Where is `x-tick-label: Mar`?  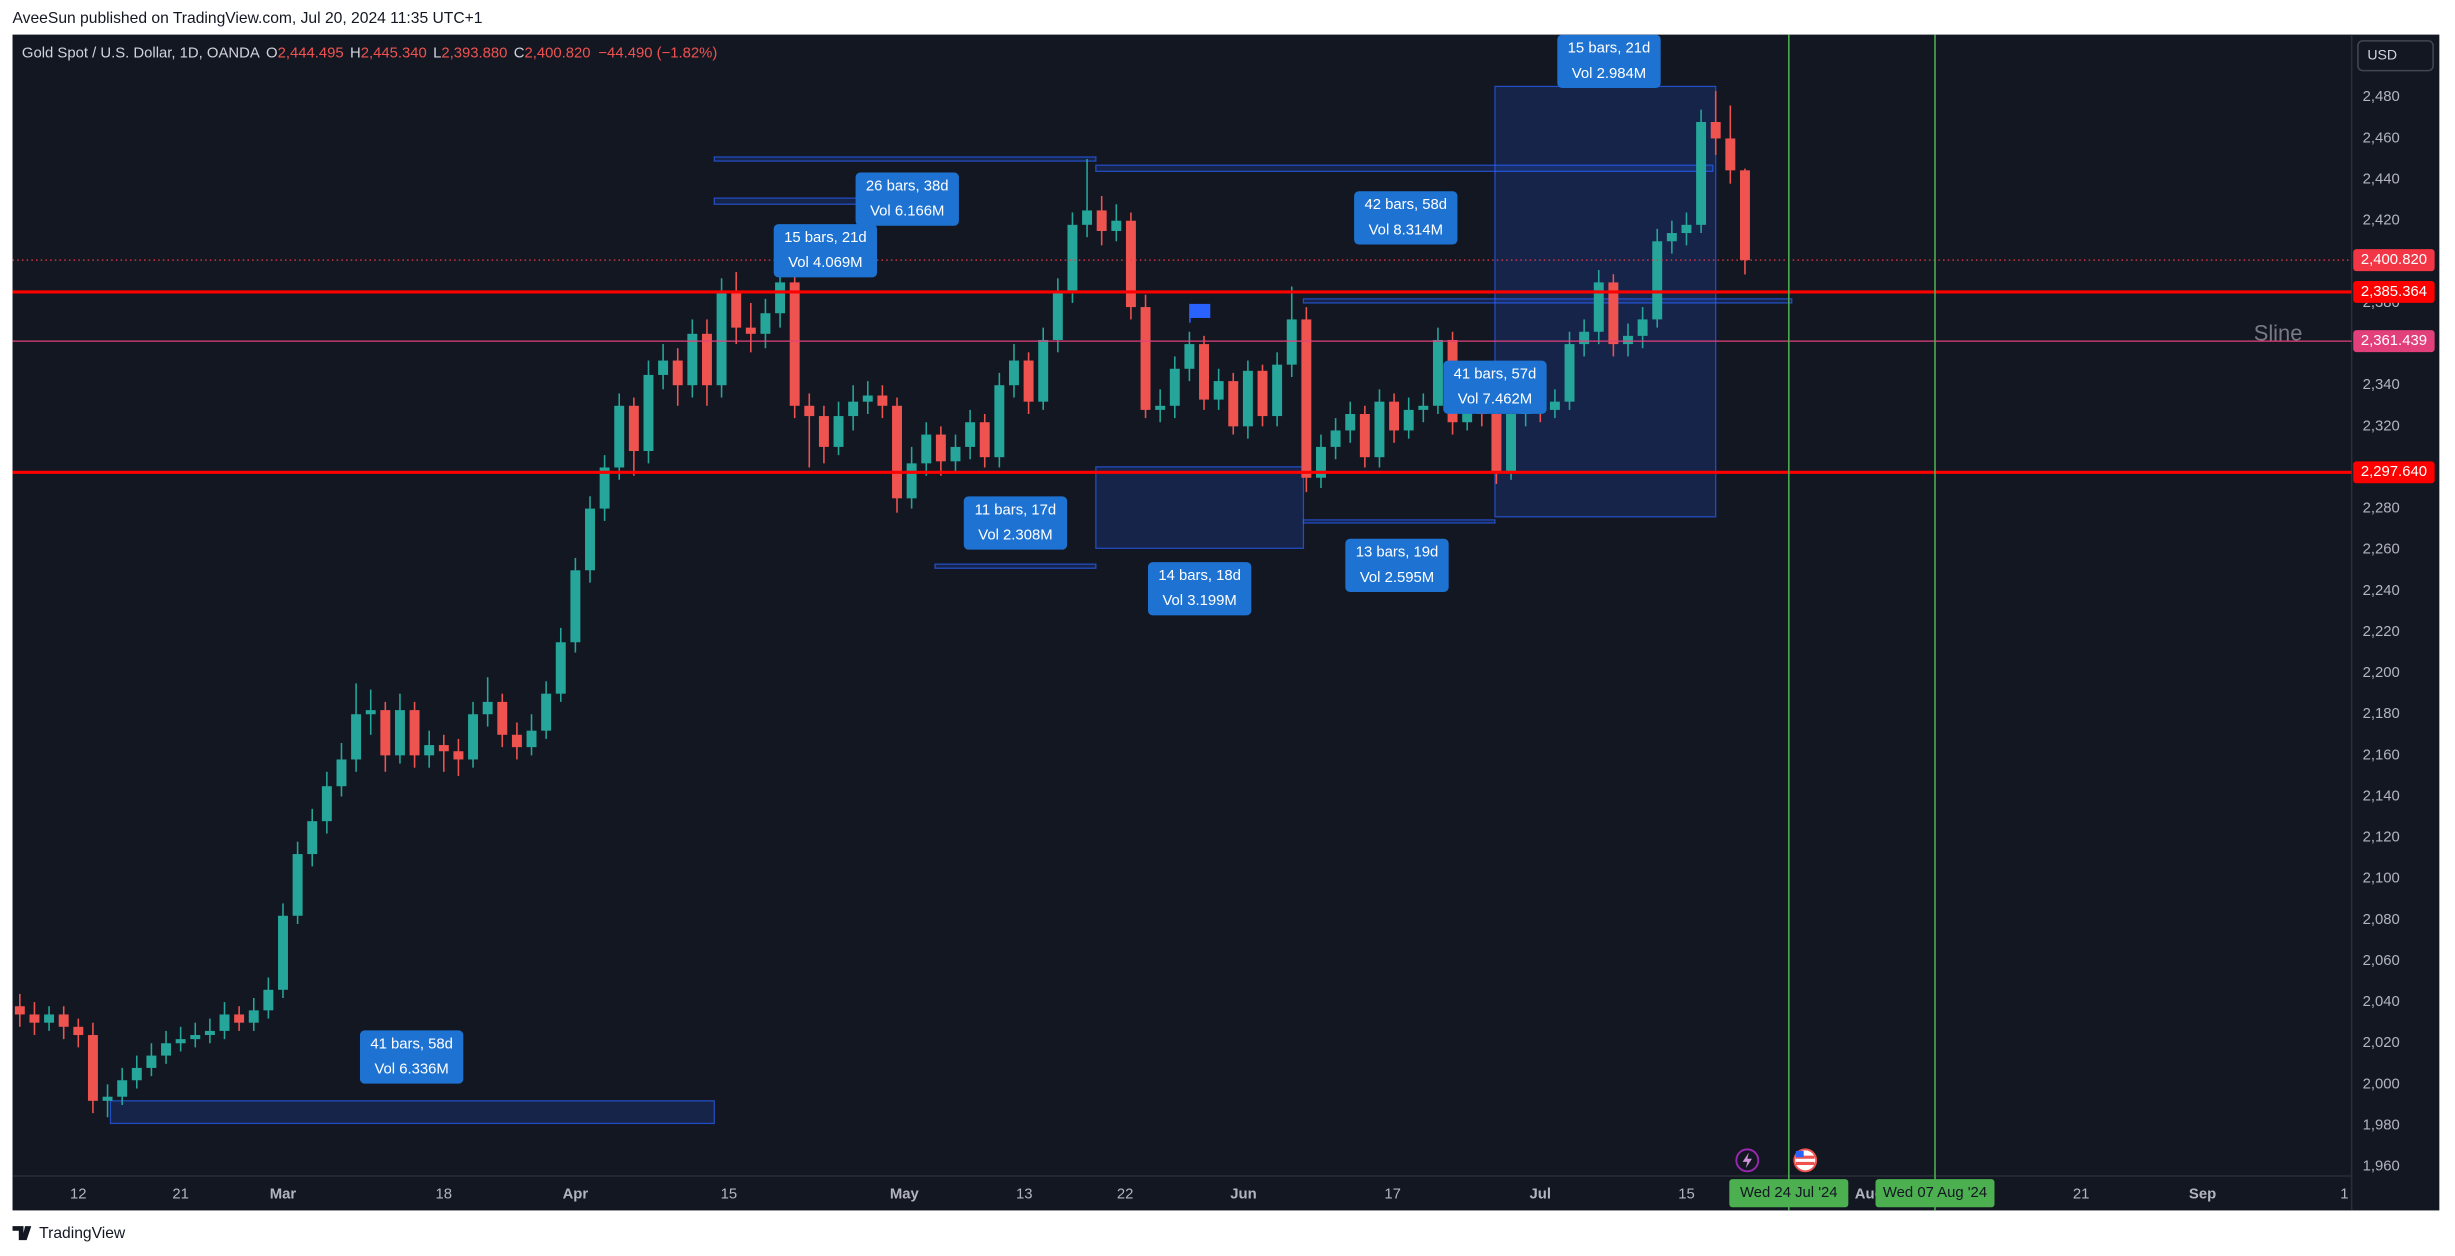 x-tick-label: Mar is located at coordinates (283, 1195).